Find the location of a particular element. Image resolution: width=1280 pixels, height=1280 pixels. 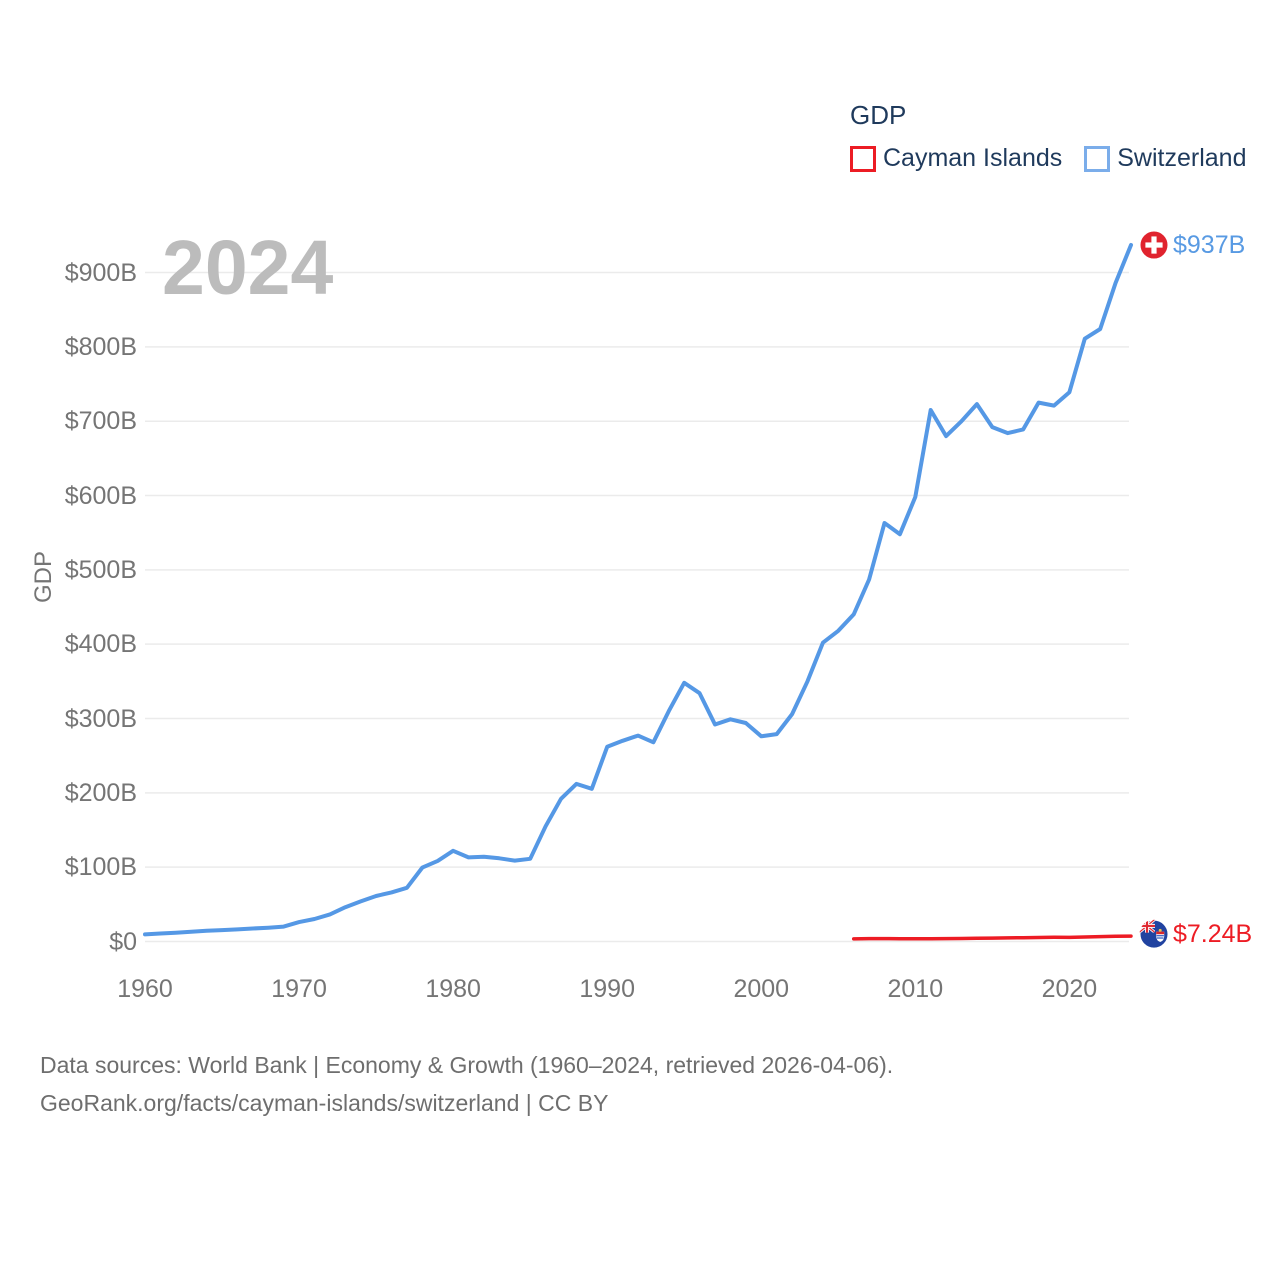

y-tick-label: $100B is located at coordinates (100, 867).